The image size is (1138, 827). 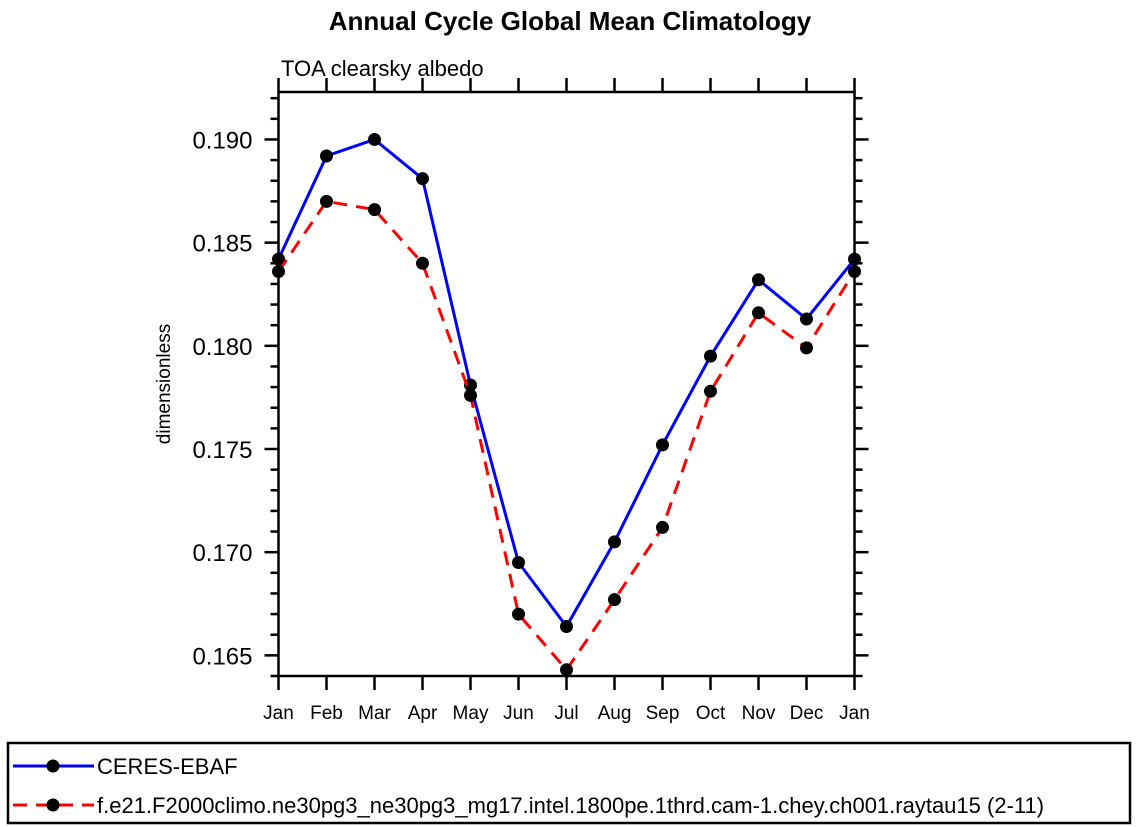 I want to click on x-tick-label: Nov, so click(x=759, y=713).